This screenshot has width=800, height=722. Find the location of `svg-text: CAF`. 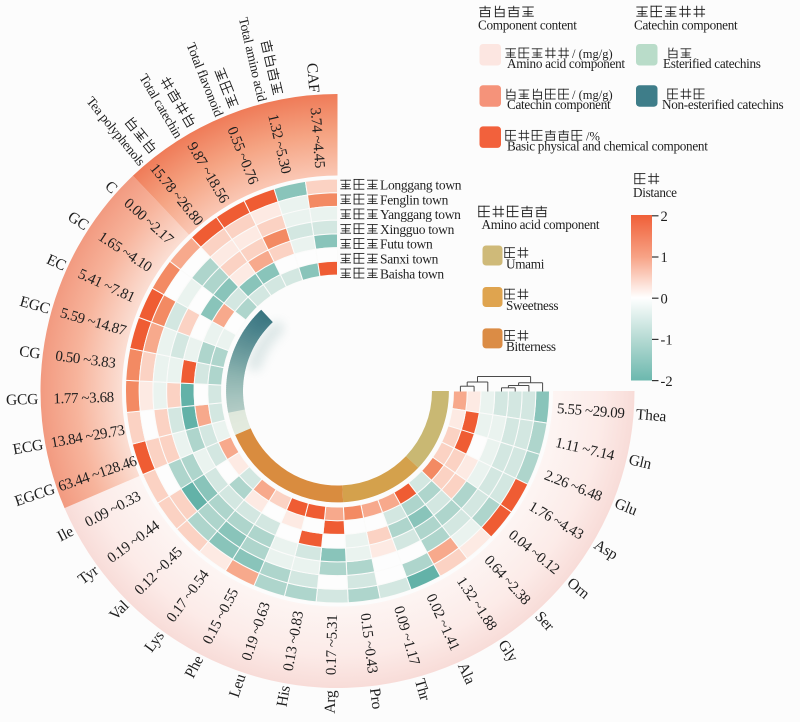

svg-text: CAF is located at coordinates (312, 77).